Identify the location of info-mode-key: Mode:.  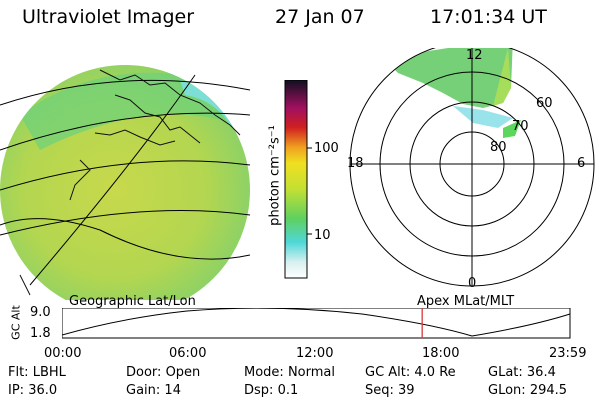
(264, 372).